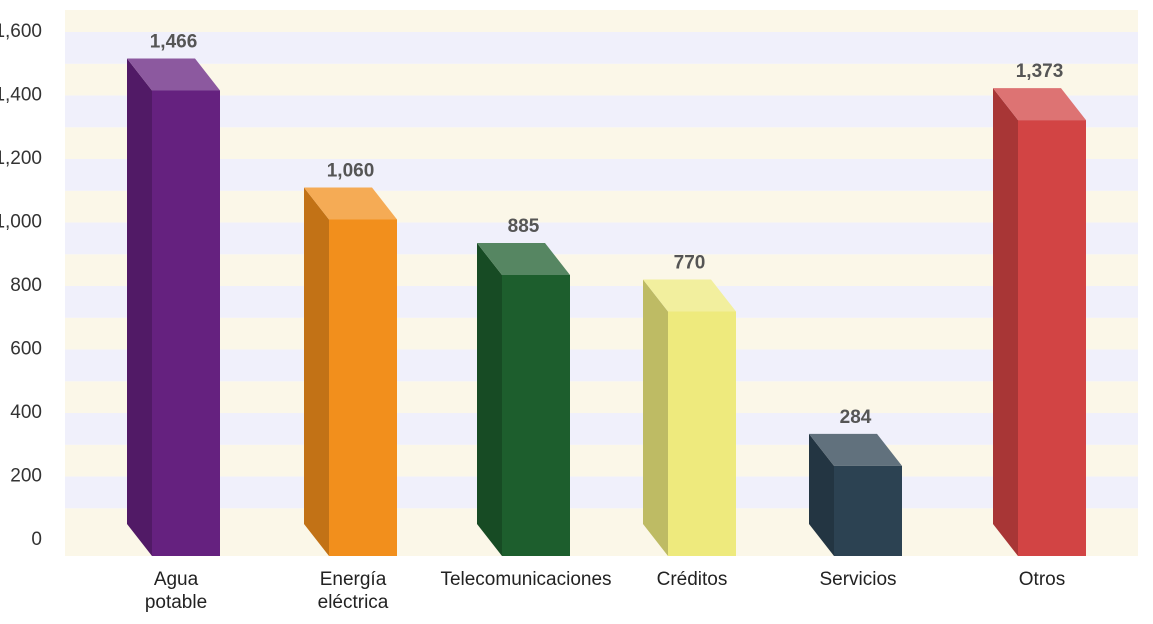 This screenshot has width=1153, height=624. I want to click on value-label: 1,060, so click(351, 170).